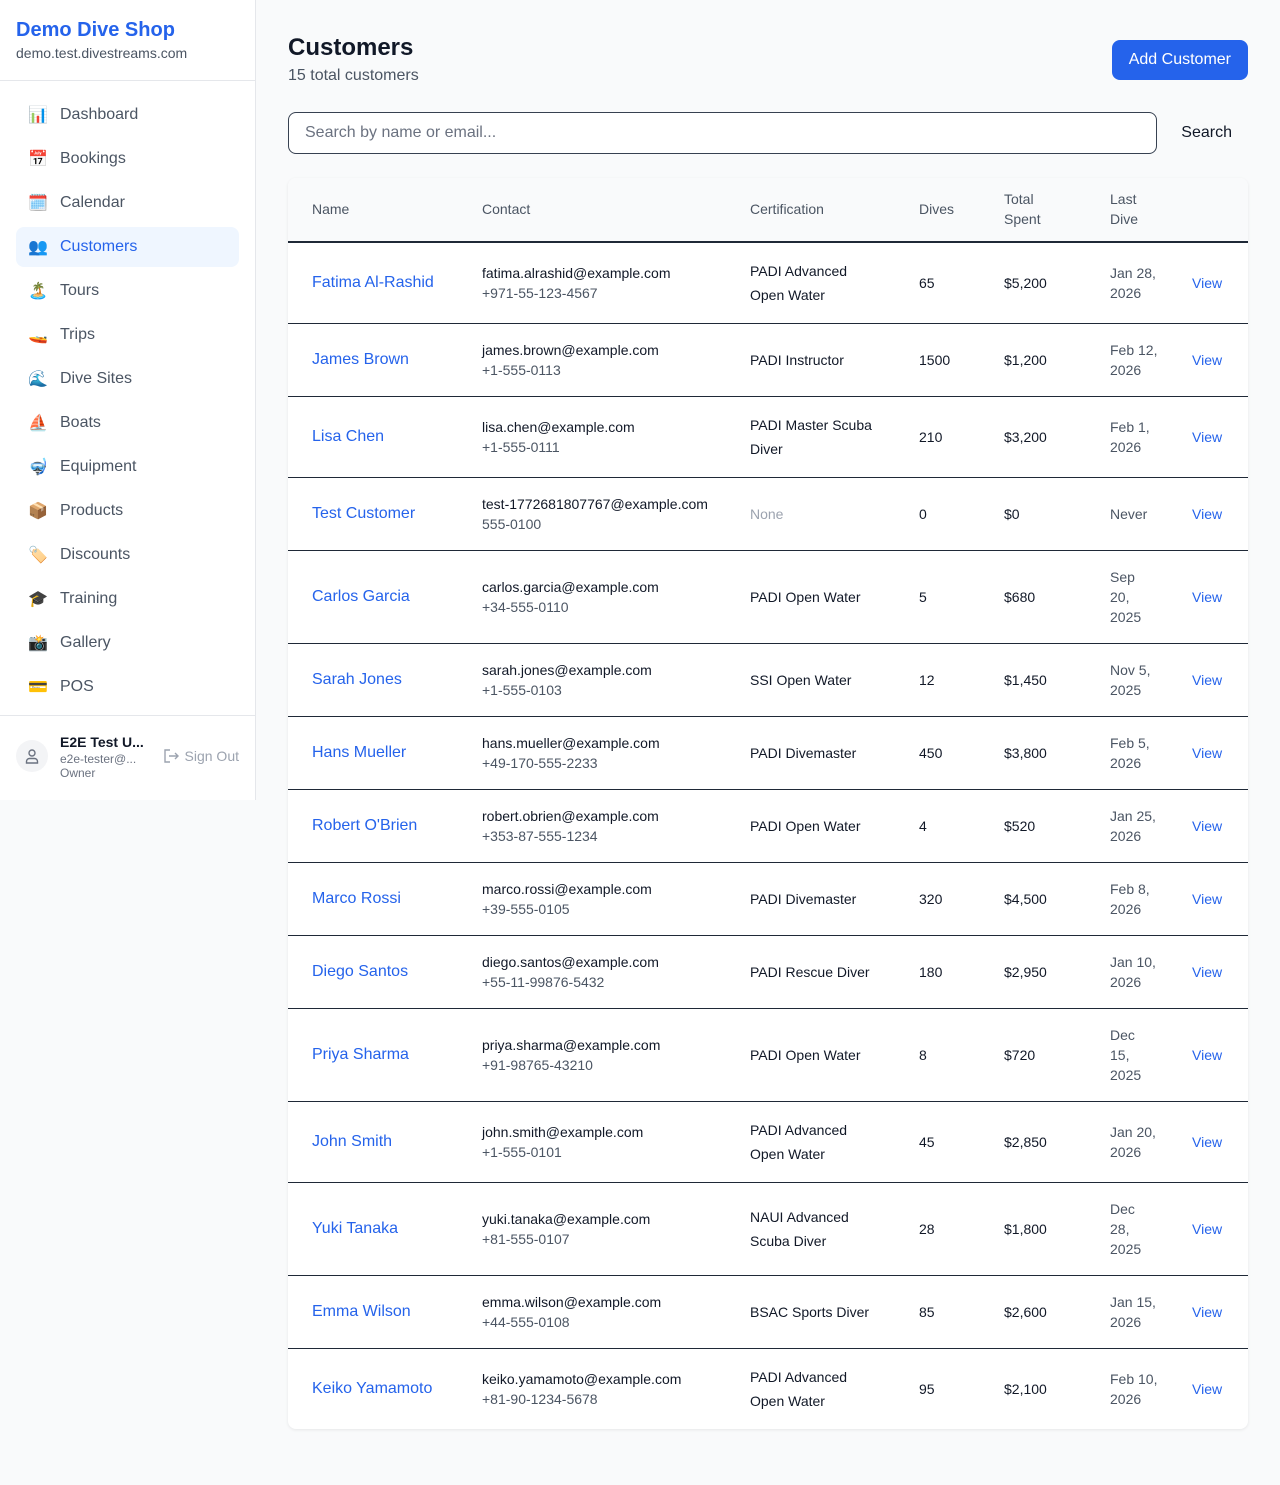  Describe the element at coordinates (1179, 60) in the screenshot. I see `add-customer-button: Add Customer` at that location.